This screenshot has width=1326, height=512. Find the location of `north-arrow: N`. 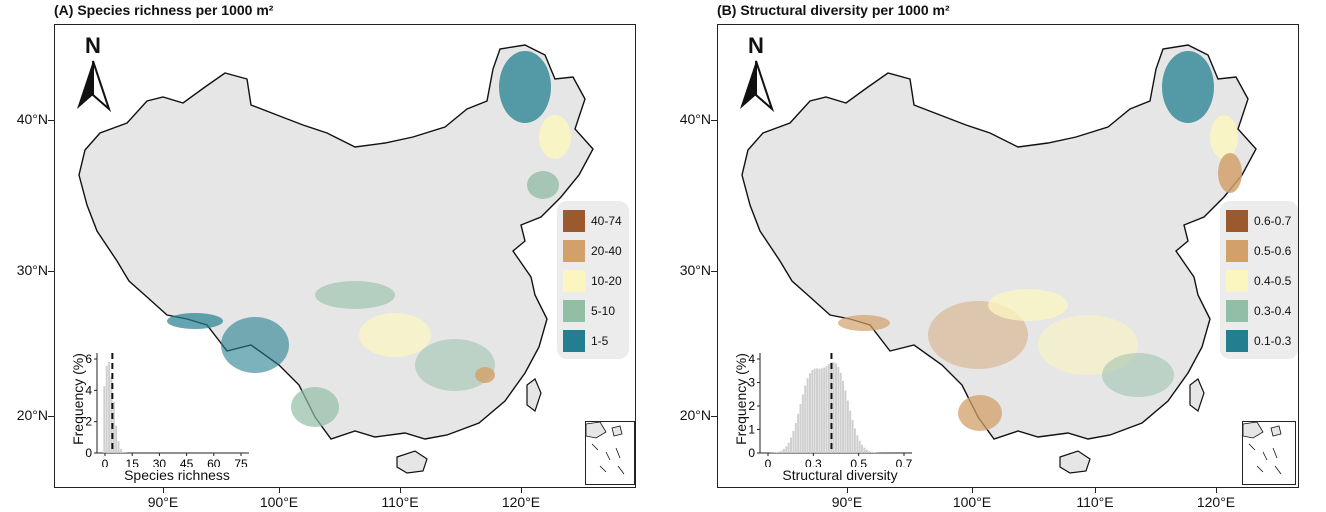

north-arrow: N is located at coordinates (756, 73).